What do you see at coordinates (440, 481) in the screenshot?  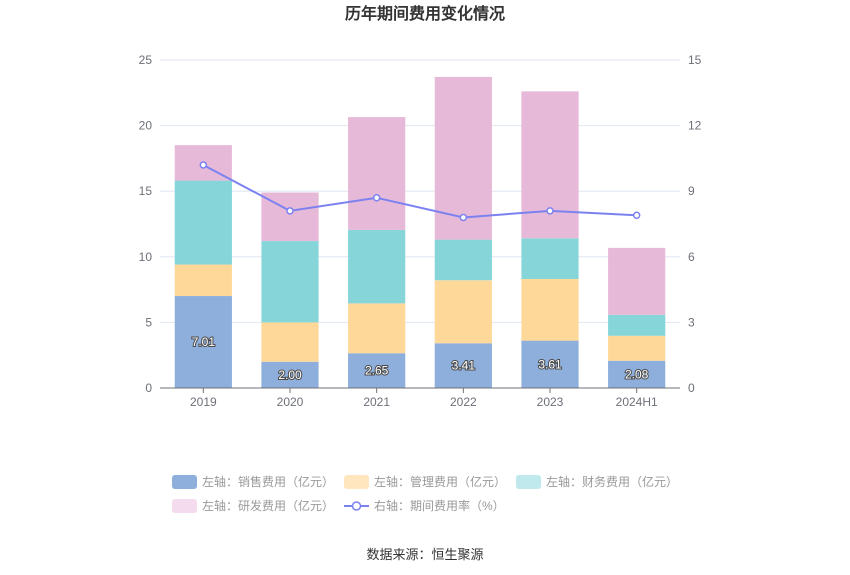 I see `legend-label: 左轴：管理费用（亿元）` at bounding box center [440, 481].